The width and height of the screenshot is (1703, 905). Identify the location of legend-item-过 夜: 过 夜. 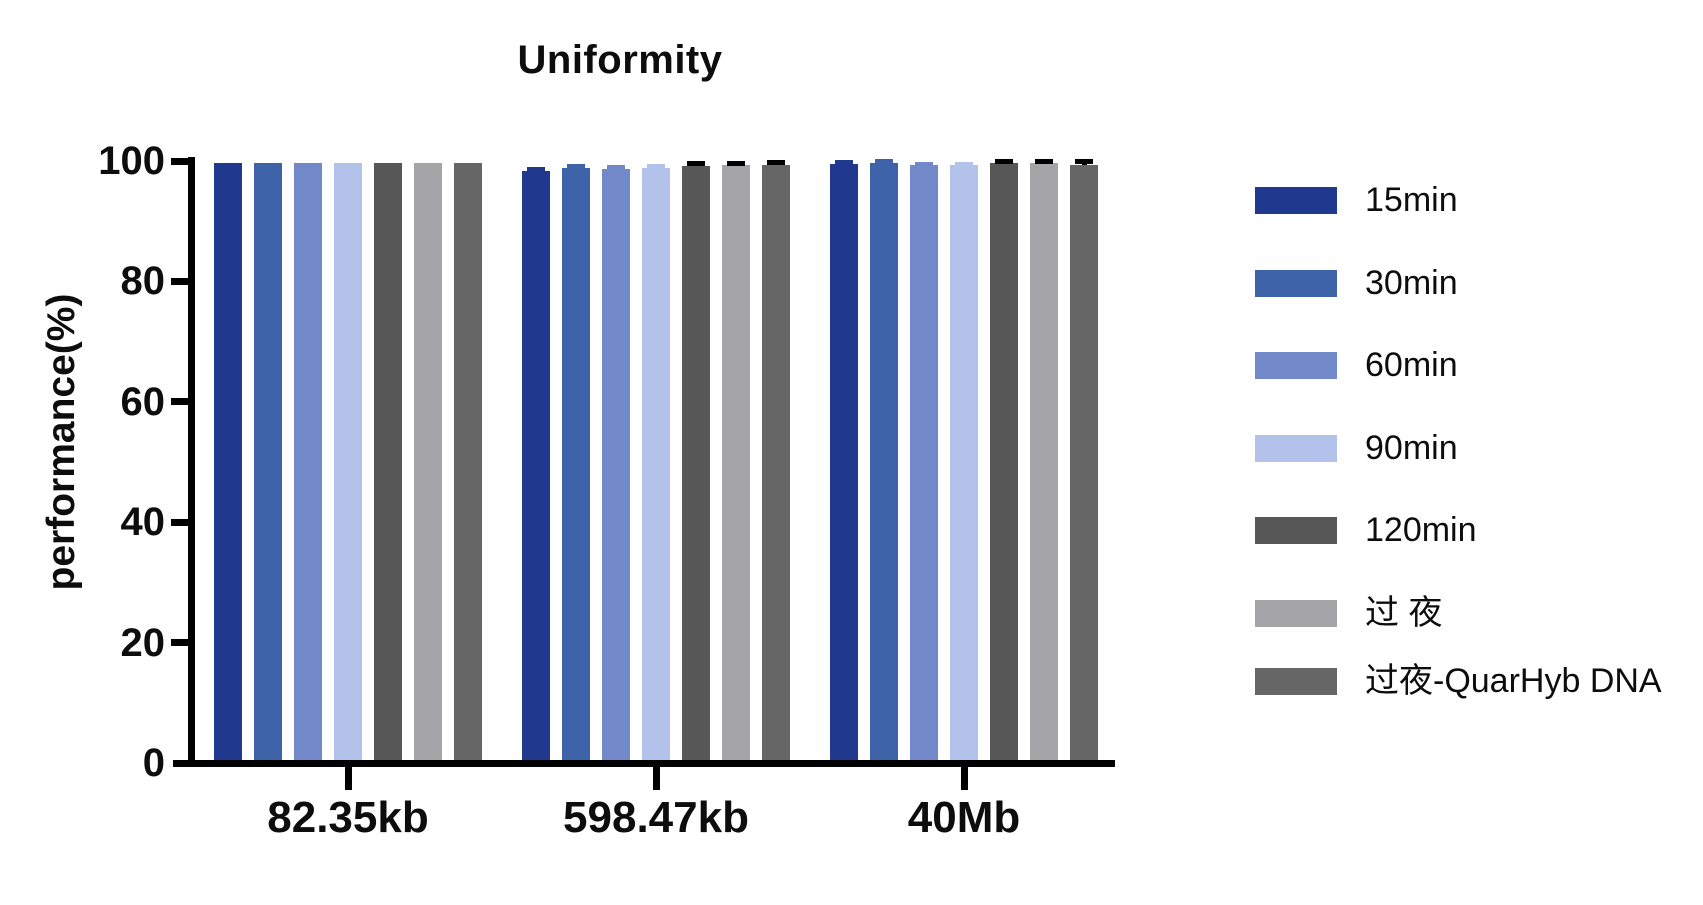
(1348, 613).